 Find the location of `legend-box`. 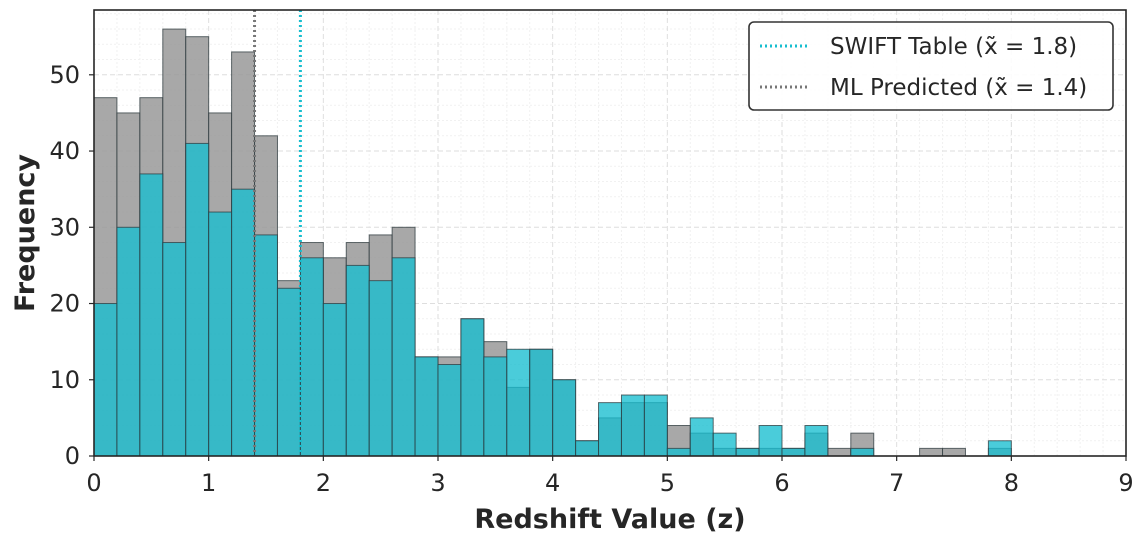

legend-box is located at coordinates (931, 66).